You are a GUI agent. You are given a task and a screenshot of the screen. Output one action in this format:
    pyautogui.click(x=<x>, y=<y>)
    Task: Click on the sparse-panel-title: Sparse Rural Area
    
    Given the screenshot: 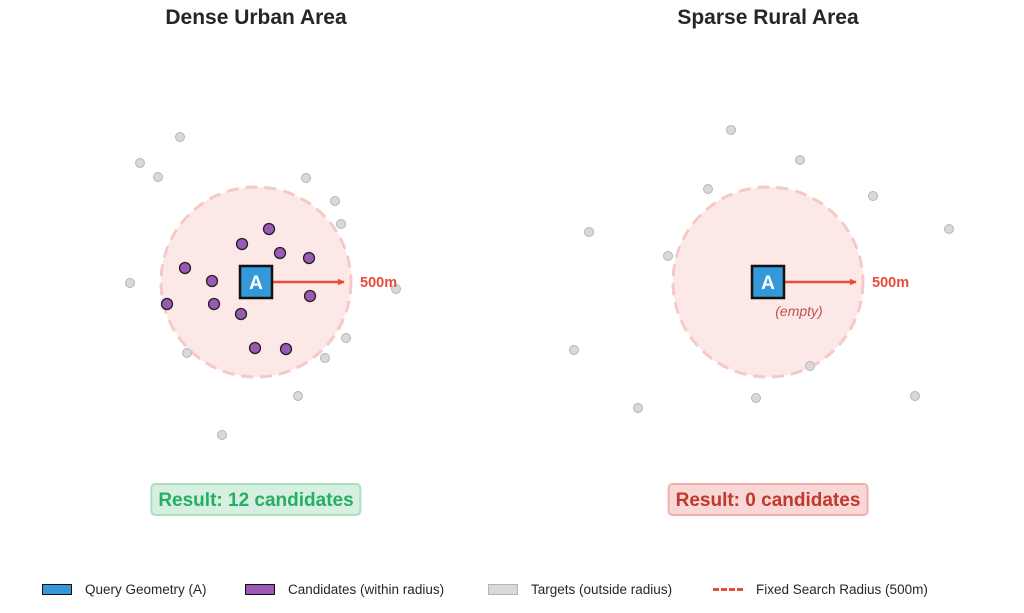 What is the action you would take?
    pyautogui.click(x=768, y=17)
    